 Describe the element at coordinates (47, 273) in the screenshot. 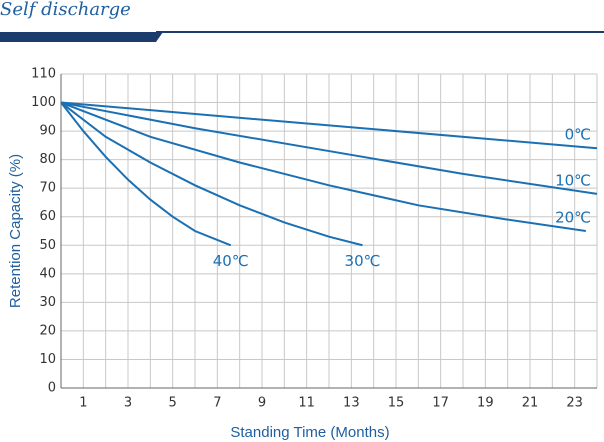

I see `y-tick-label: 40` at that location.